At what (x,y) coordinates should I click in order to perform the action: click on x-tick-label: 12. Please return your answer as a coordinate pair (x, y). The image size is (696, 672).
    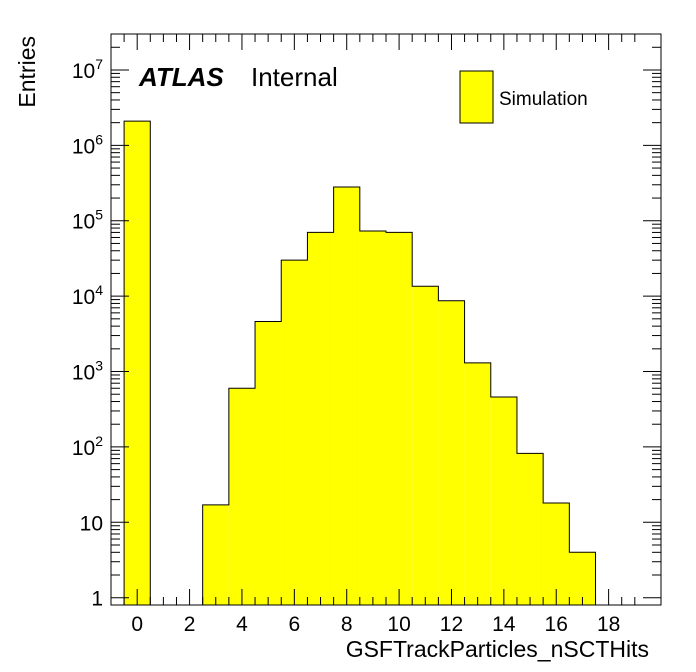
    Looking at the image, I should click on (451, 624).